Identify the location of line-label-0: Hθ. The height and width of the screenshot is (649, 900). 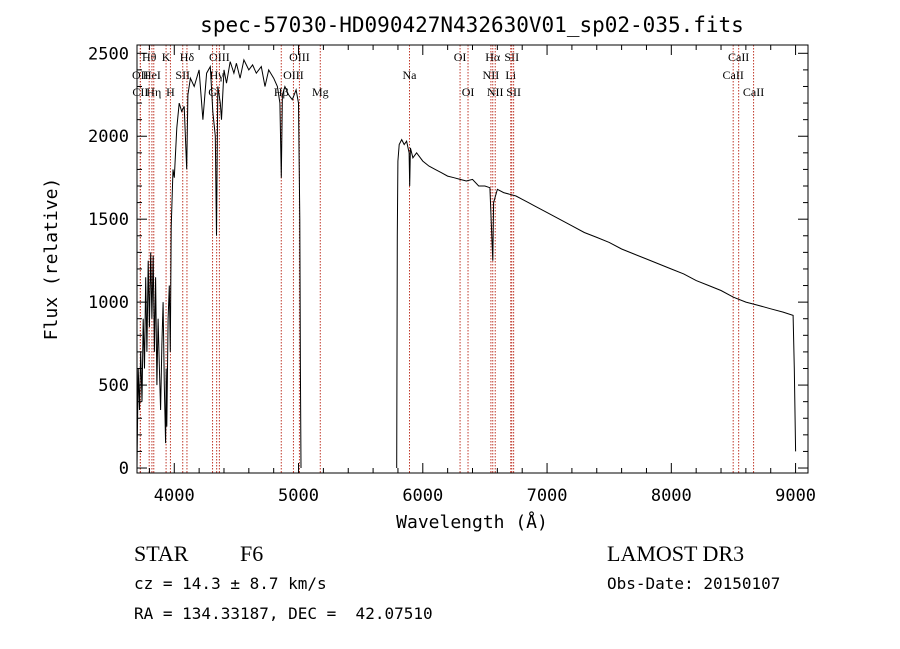
(149, 57).